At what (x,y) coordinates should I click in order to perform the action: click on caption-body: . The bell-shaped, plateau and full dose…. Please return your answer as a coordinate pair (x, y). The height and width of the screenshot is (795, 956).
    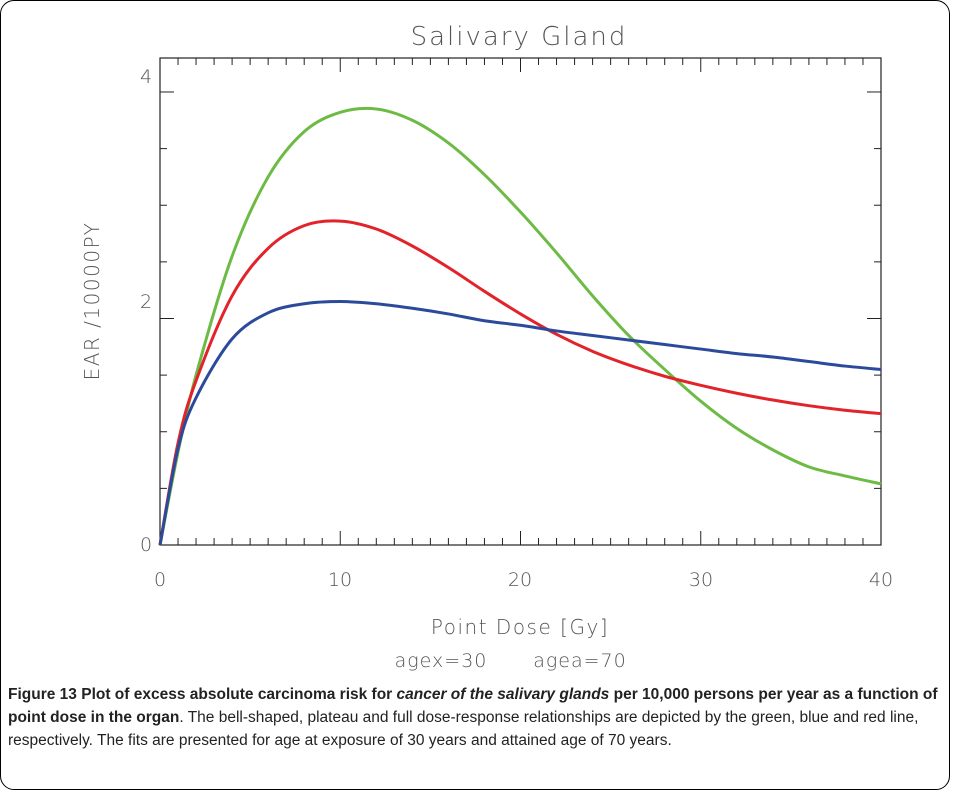
    Looking at the image, I should click on (463, 729).